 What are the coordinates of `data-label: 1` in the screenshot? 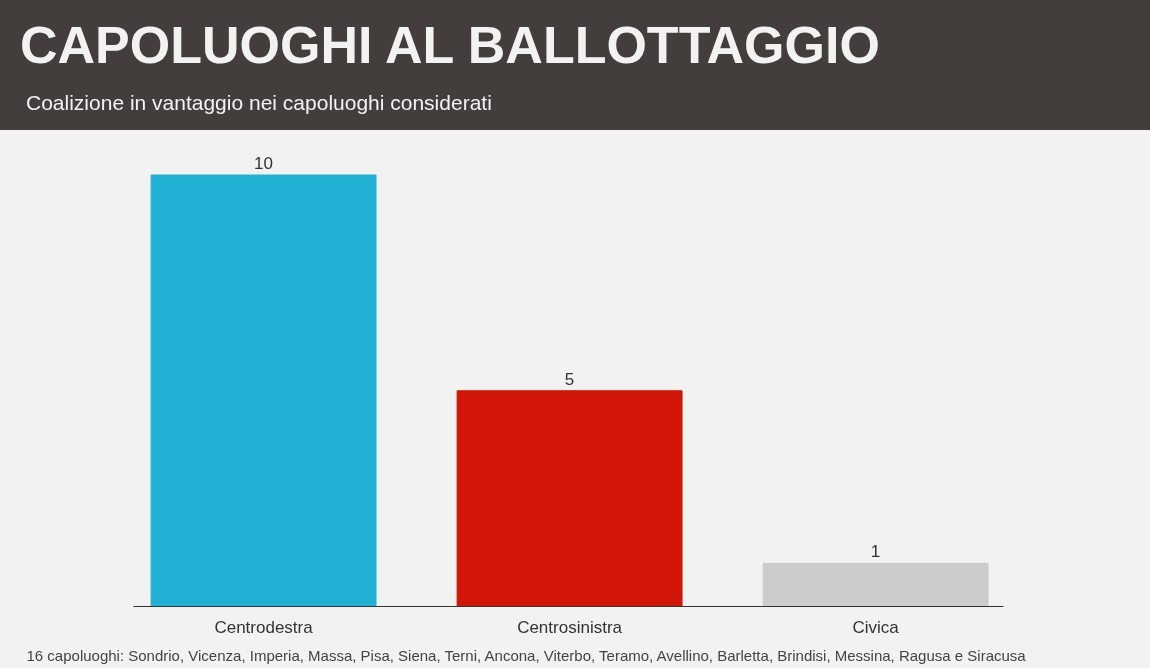 It's located at (875, 552).